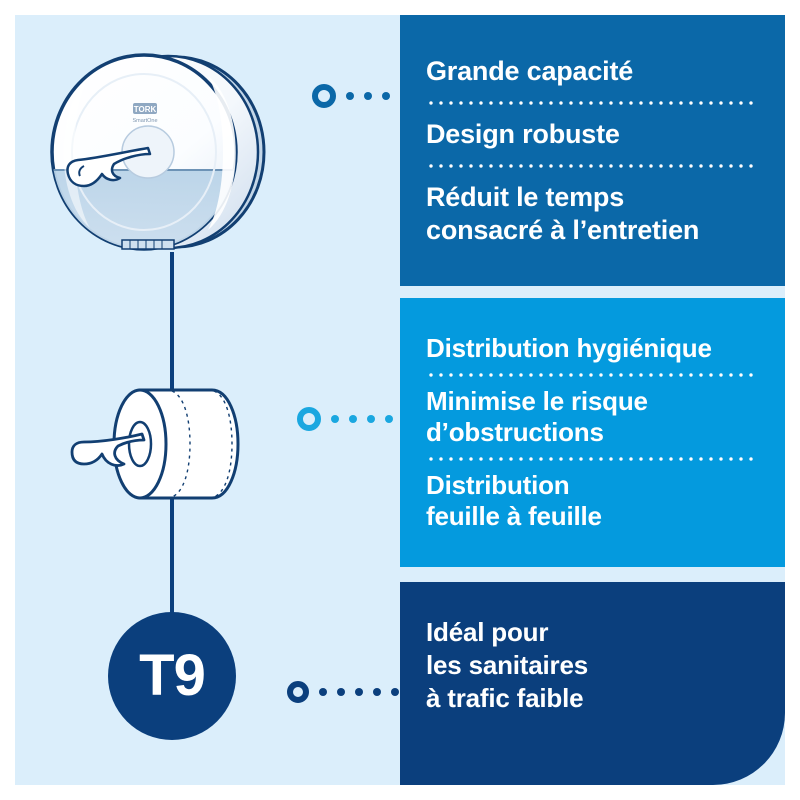 This screenshot has height=800, width=800. Describe the element at coordinates (158, 152) in the screenshot. I see `tork-smartone-mini-dispenser-icon: TORK SmartOne` at that location.